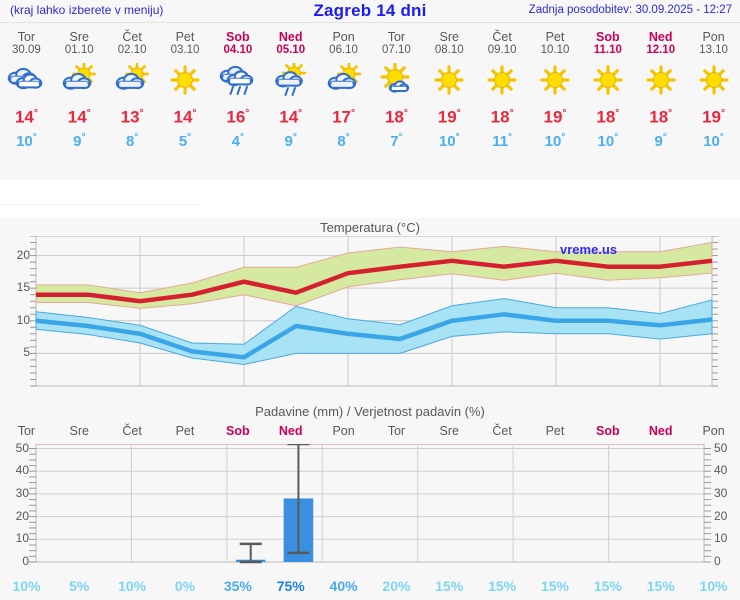 This screenshot has width=740, height=600. Describe the element at coordinates (589, 249) in the screenshot. I see `watermark: vreme.us` at that location.